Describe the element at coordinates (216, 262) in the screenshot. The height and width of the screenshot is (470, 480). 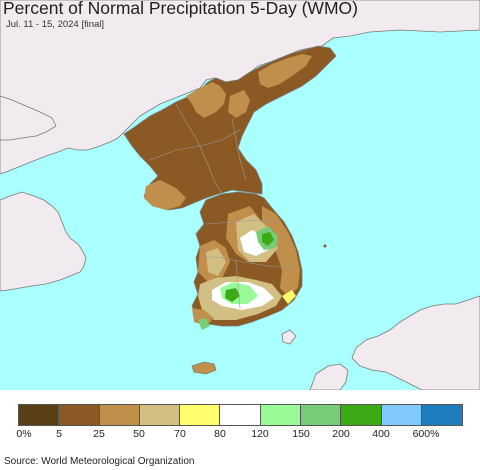
I see `sk-zone-light-west` at that location.